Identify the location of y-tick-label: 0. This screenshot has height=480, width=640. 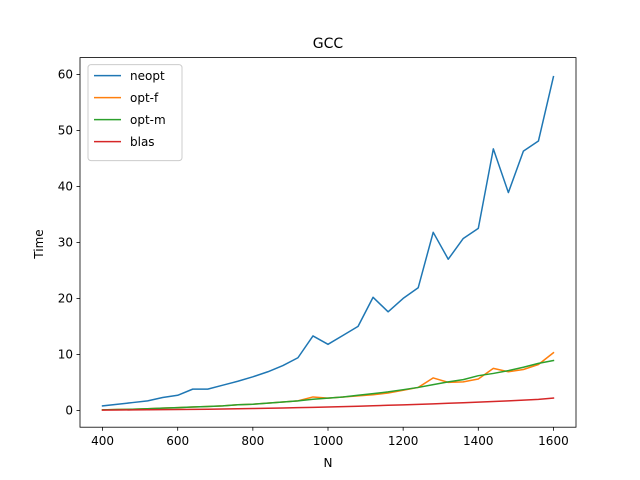
(69, 411).